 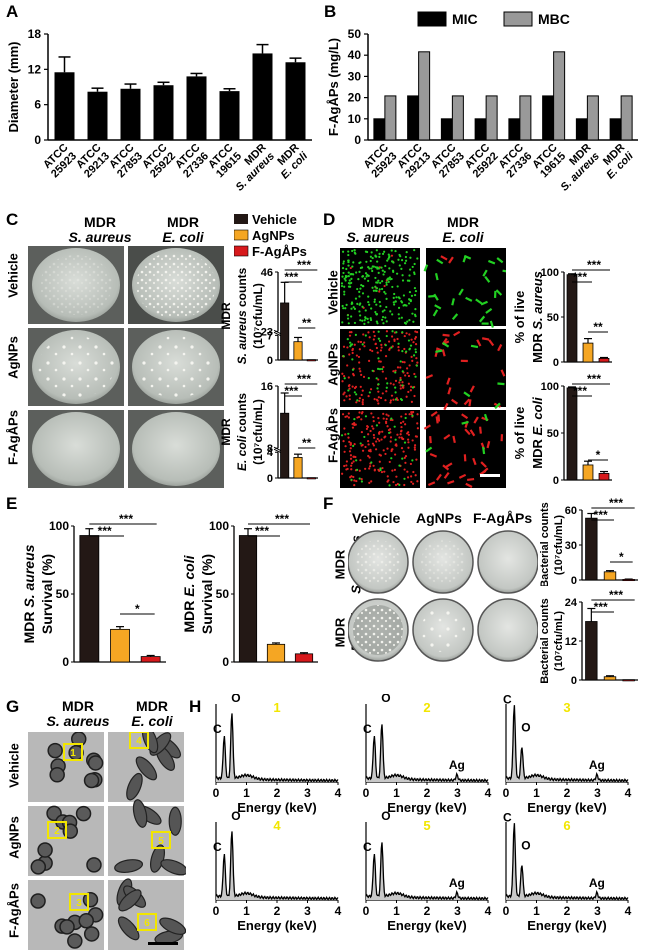 I want to click on b-xtick-label: ATCC19615, so click(x=549, y=161).